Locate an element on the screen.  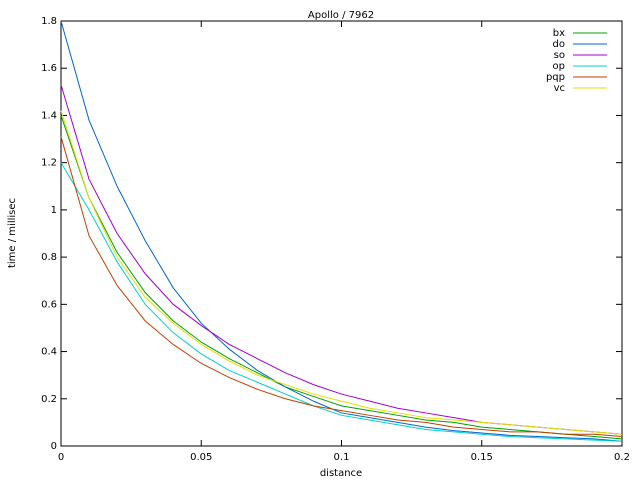
chart-title: Apollo / 7962 is located at coordinates (341, 15).